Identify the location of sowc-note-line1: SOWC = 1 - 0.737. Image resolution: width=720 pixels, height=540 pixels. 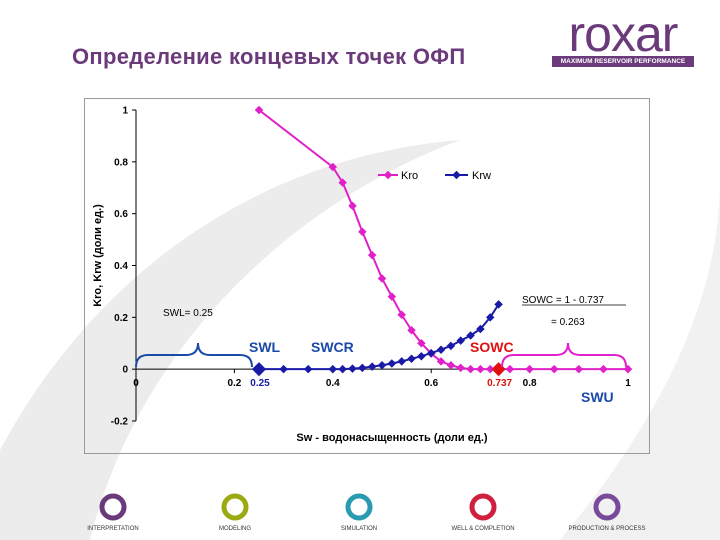
(563, 300).